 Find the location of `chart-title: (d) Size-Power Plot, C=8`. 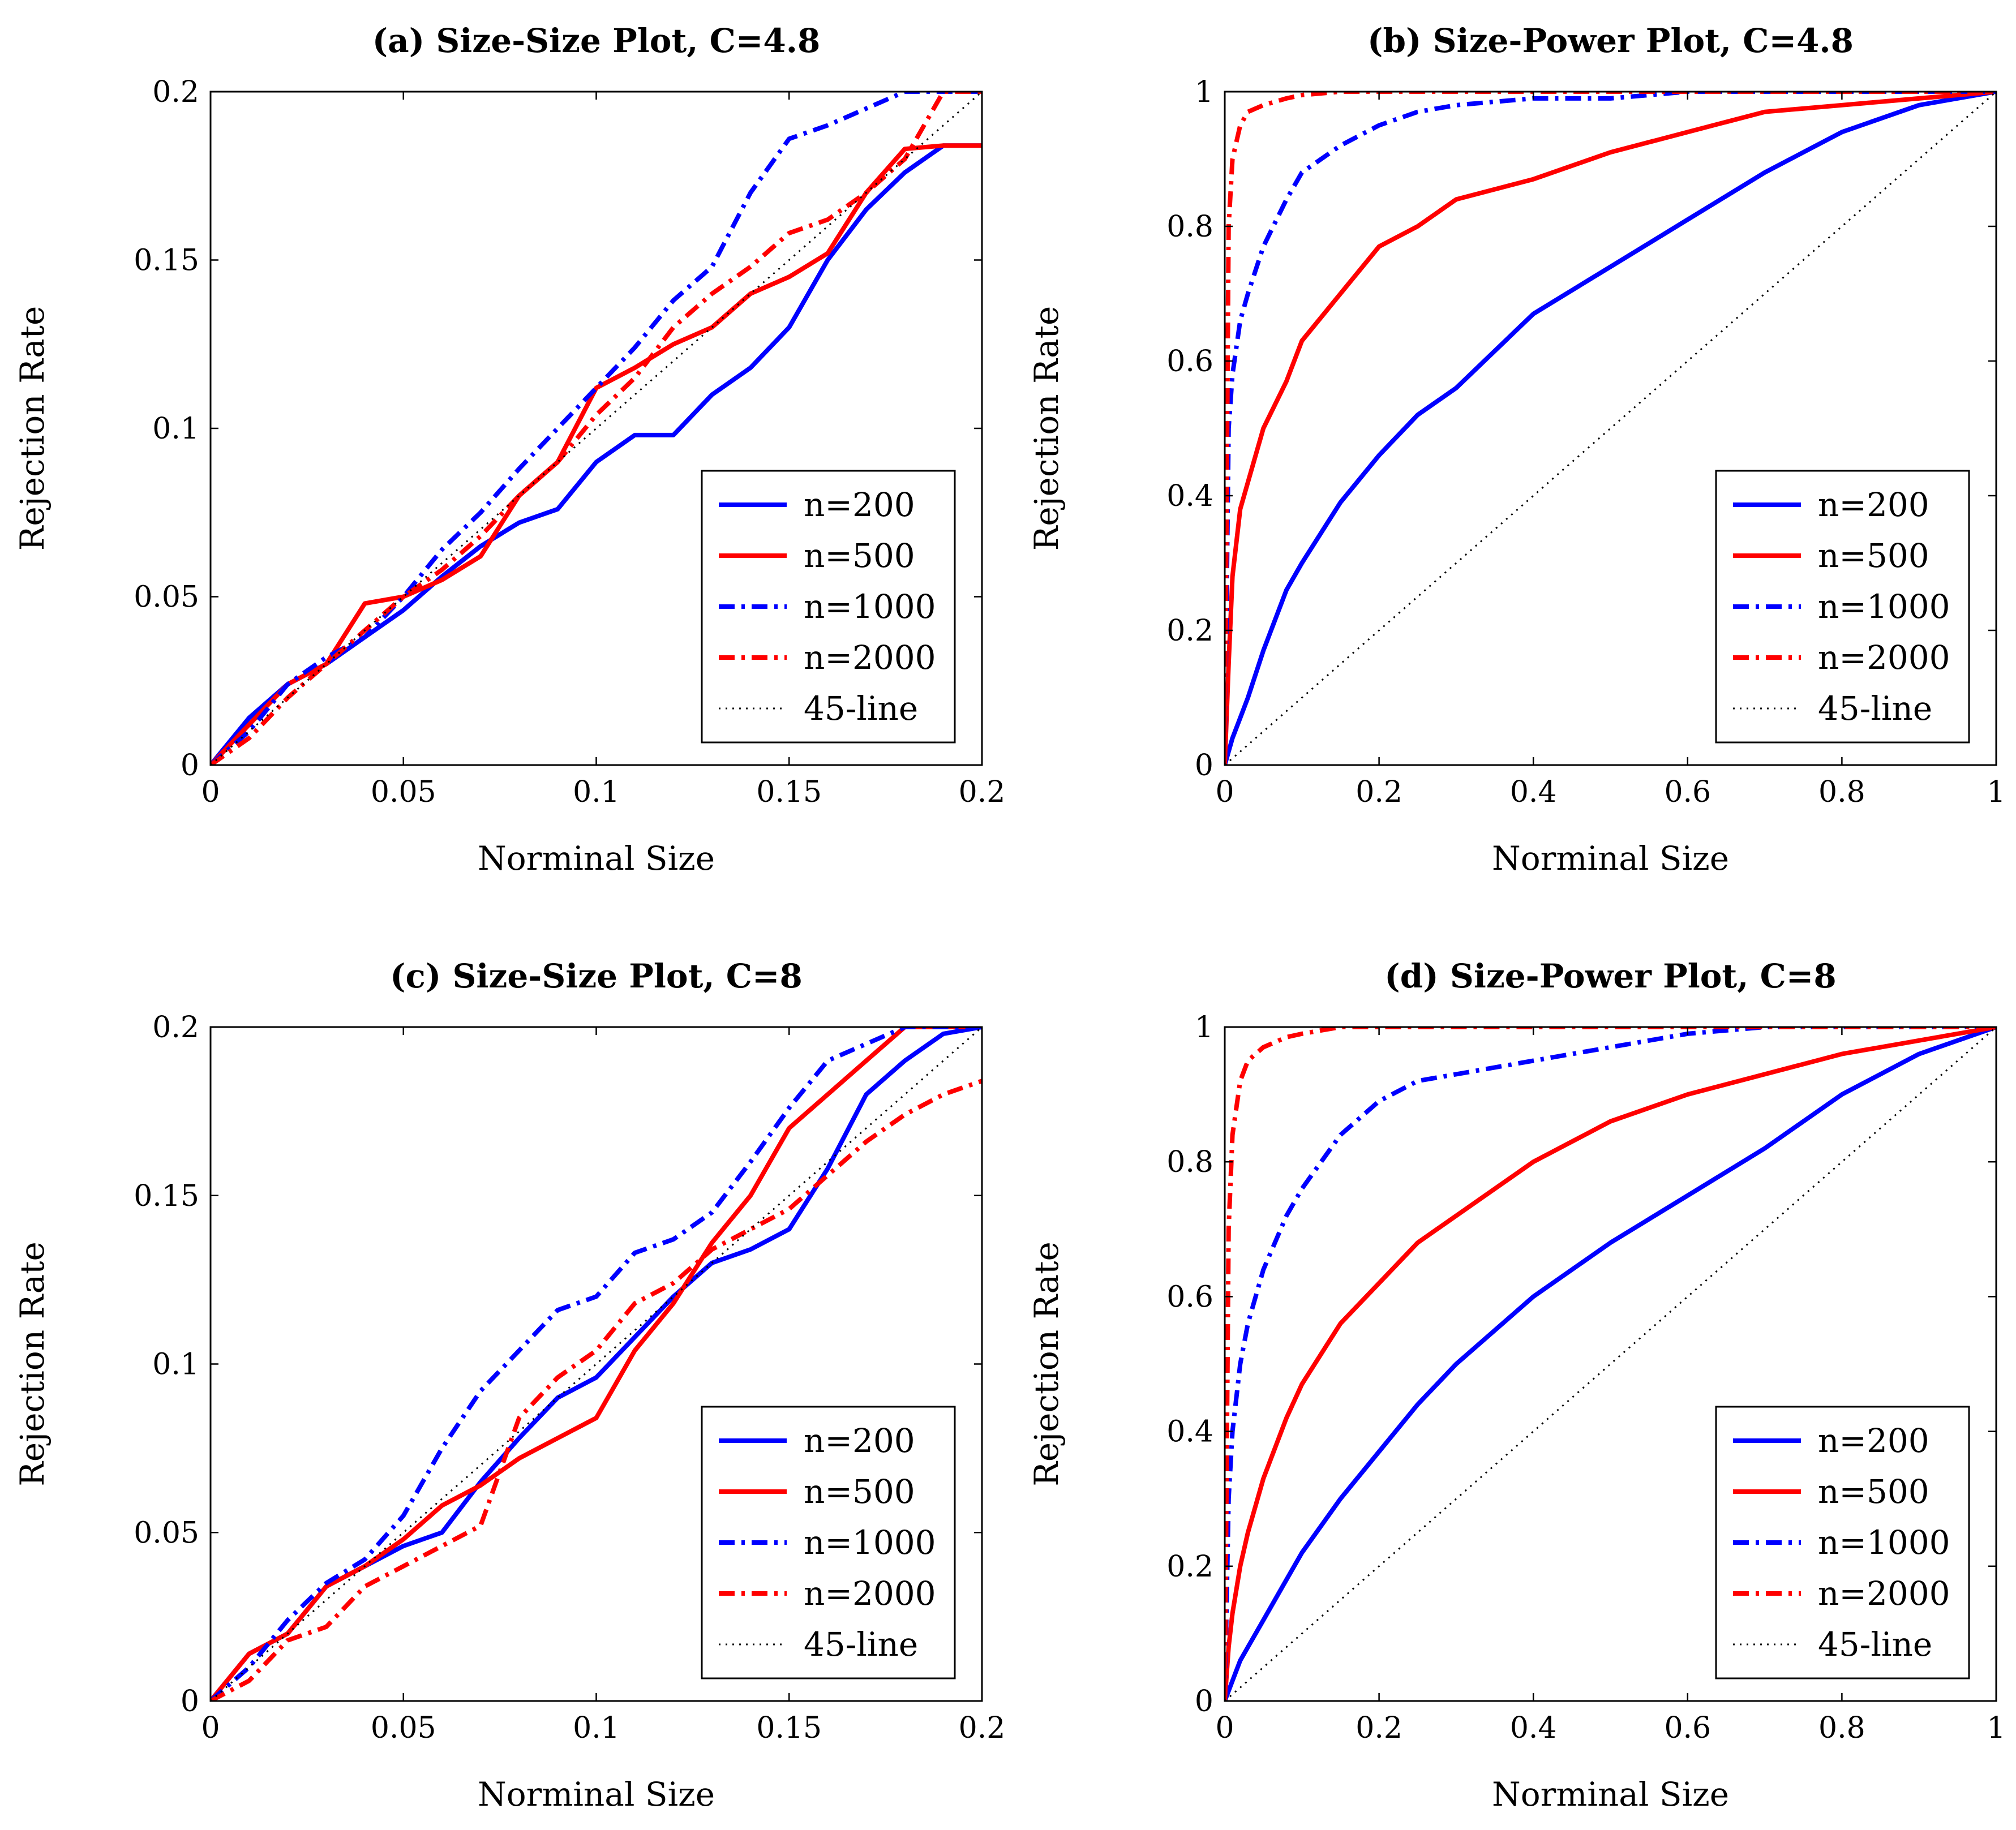

chart-title: (d) Size-Power Plot, C=8 is located at coordinates (1610, 976).